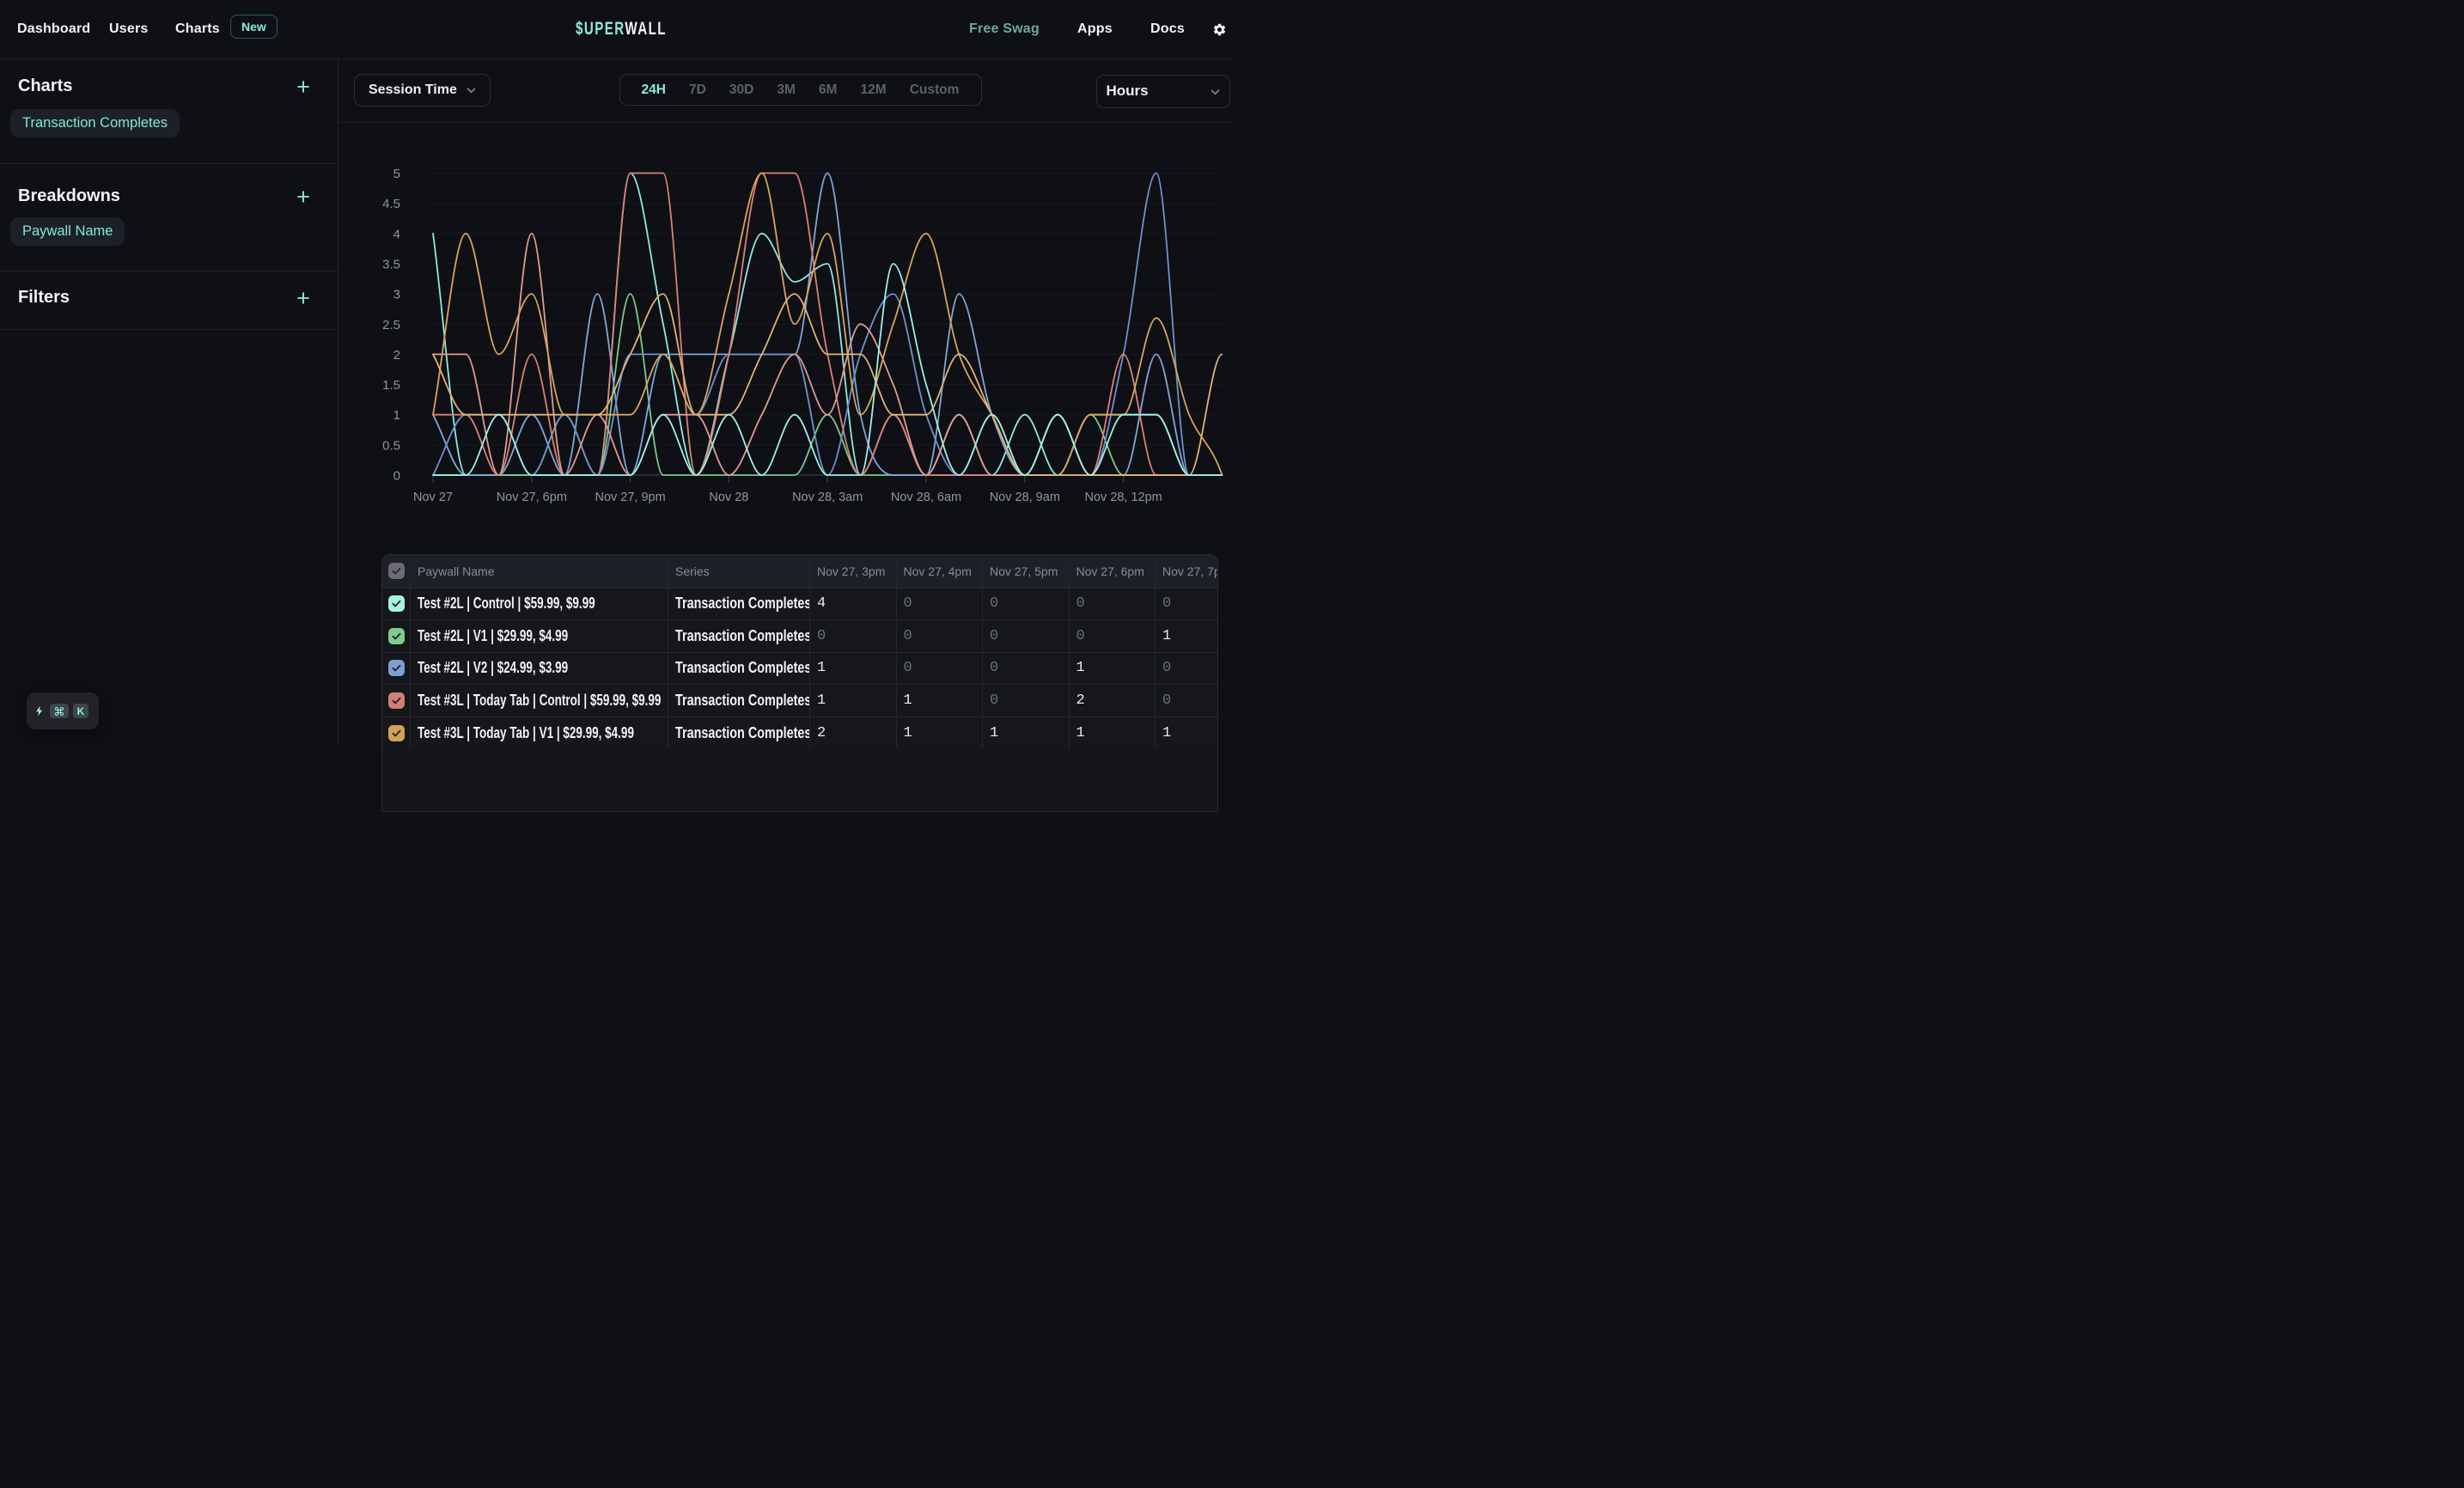  I want to click on svg-text: Nov 28, 9am, so click(1025, 498).